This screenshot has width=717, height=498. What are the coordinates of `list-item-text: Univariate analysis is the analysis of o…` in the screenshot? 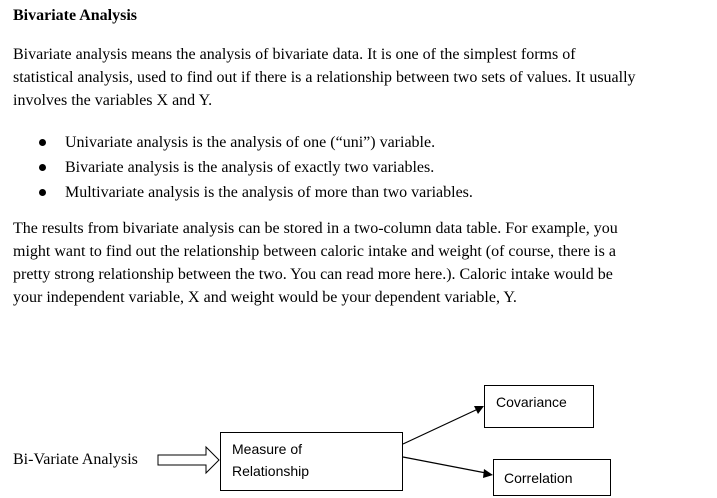 It's located at (250, 142).